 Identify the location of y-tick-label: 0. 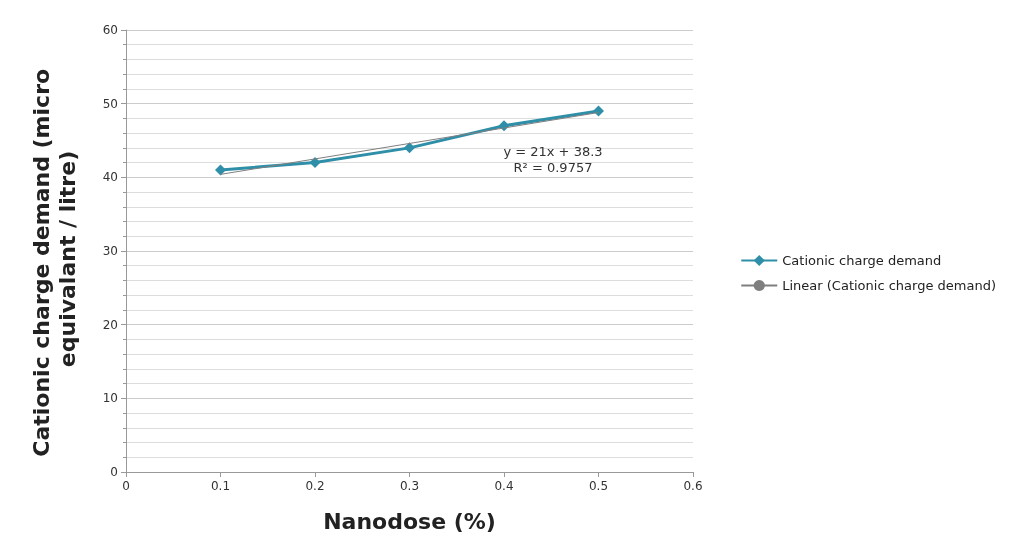
(114, 472).